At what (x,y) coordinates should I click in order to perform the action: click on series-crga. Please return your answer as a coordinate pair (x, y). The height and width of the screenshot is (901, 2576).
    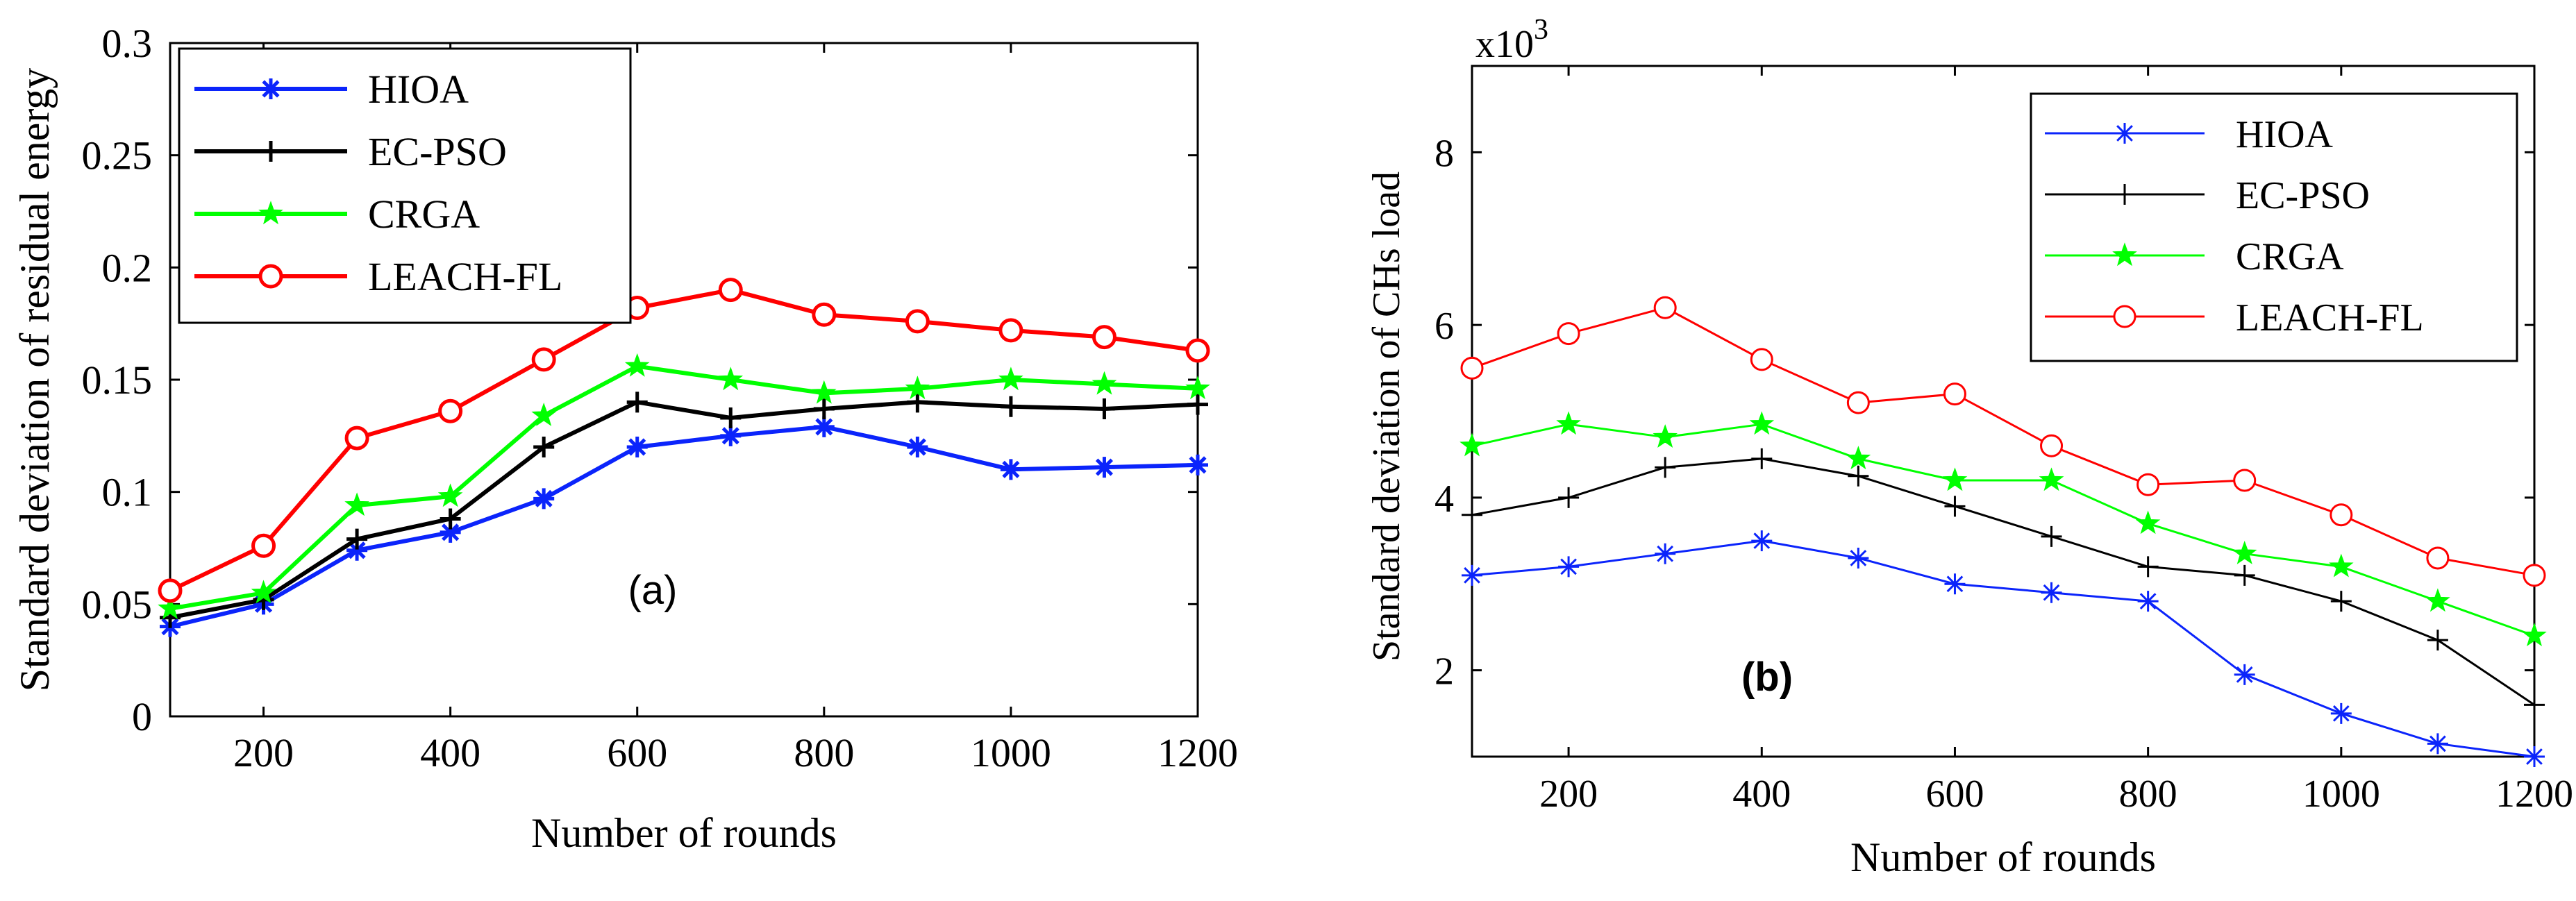
    Looking at the image, I should click on (684, 486).